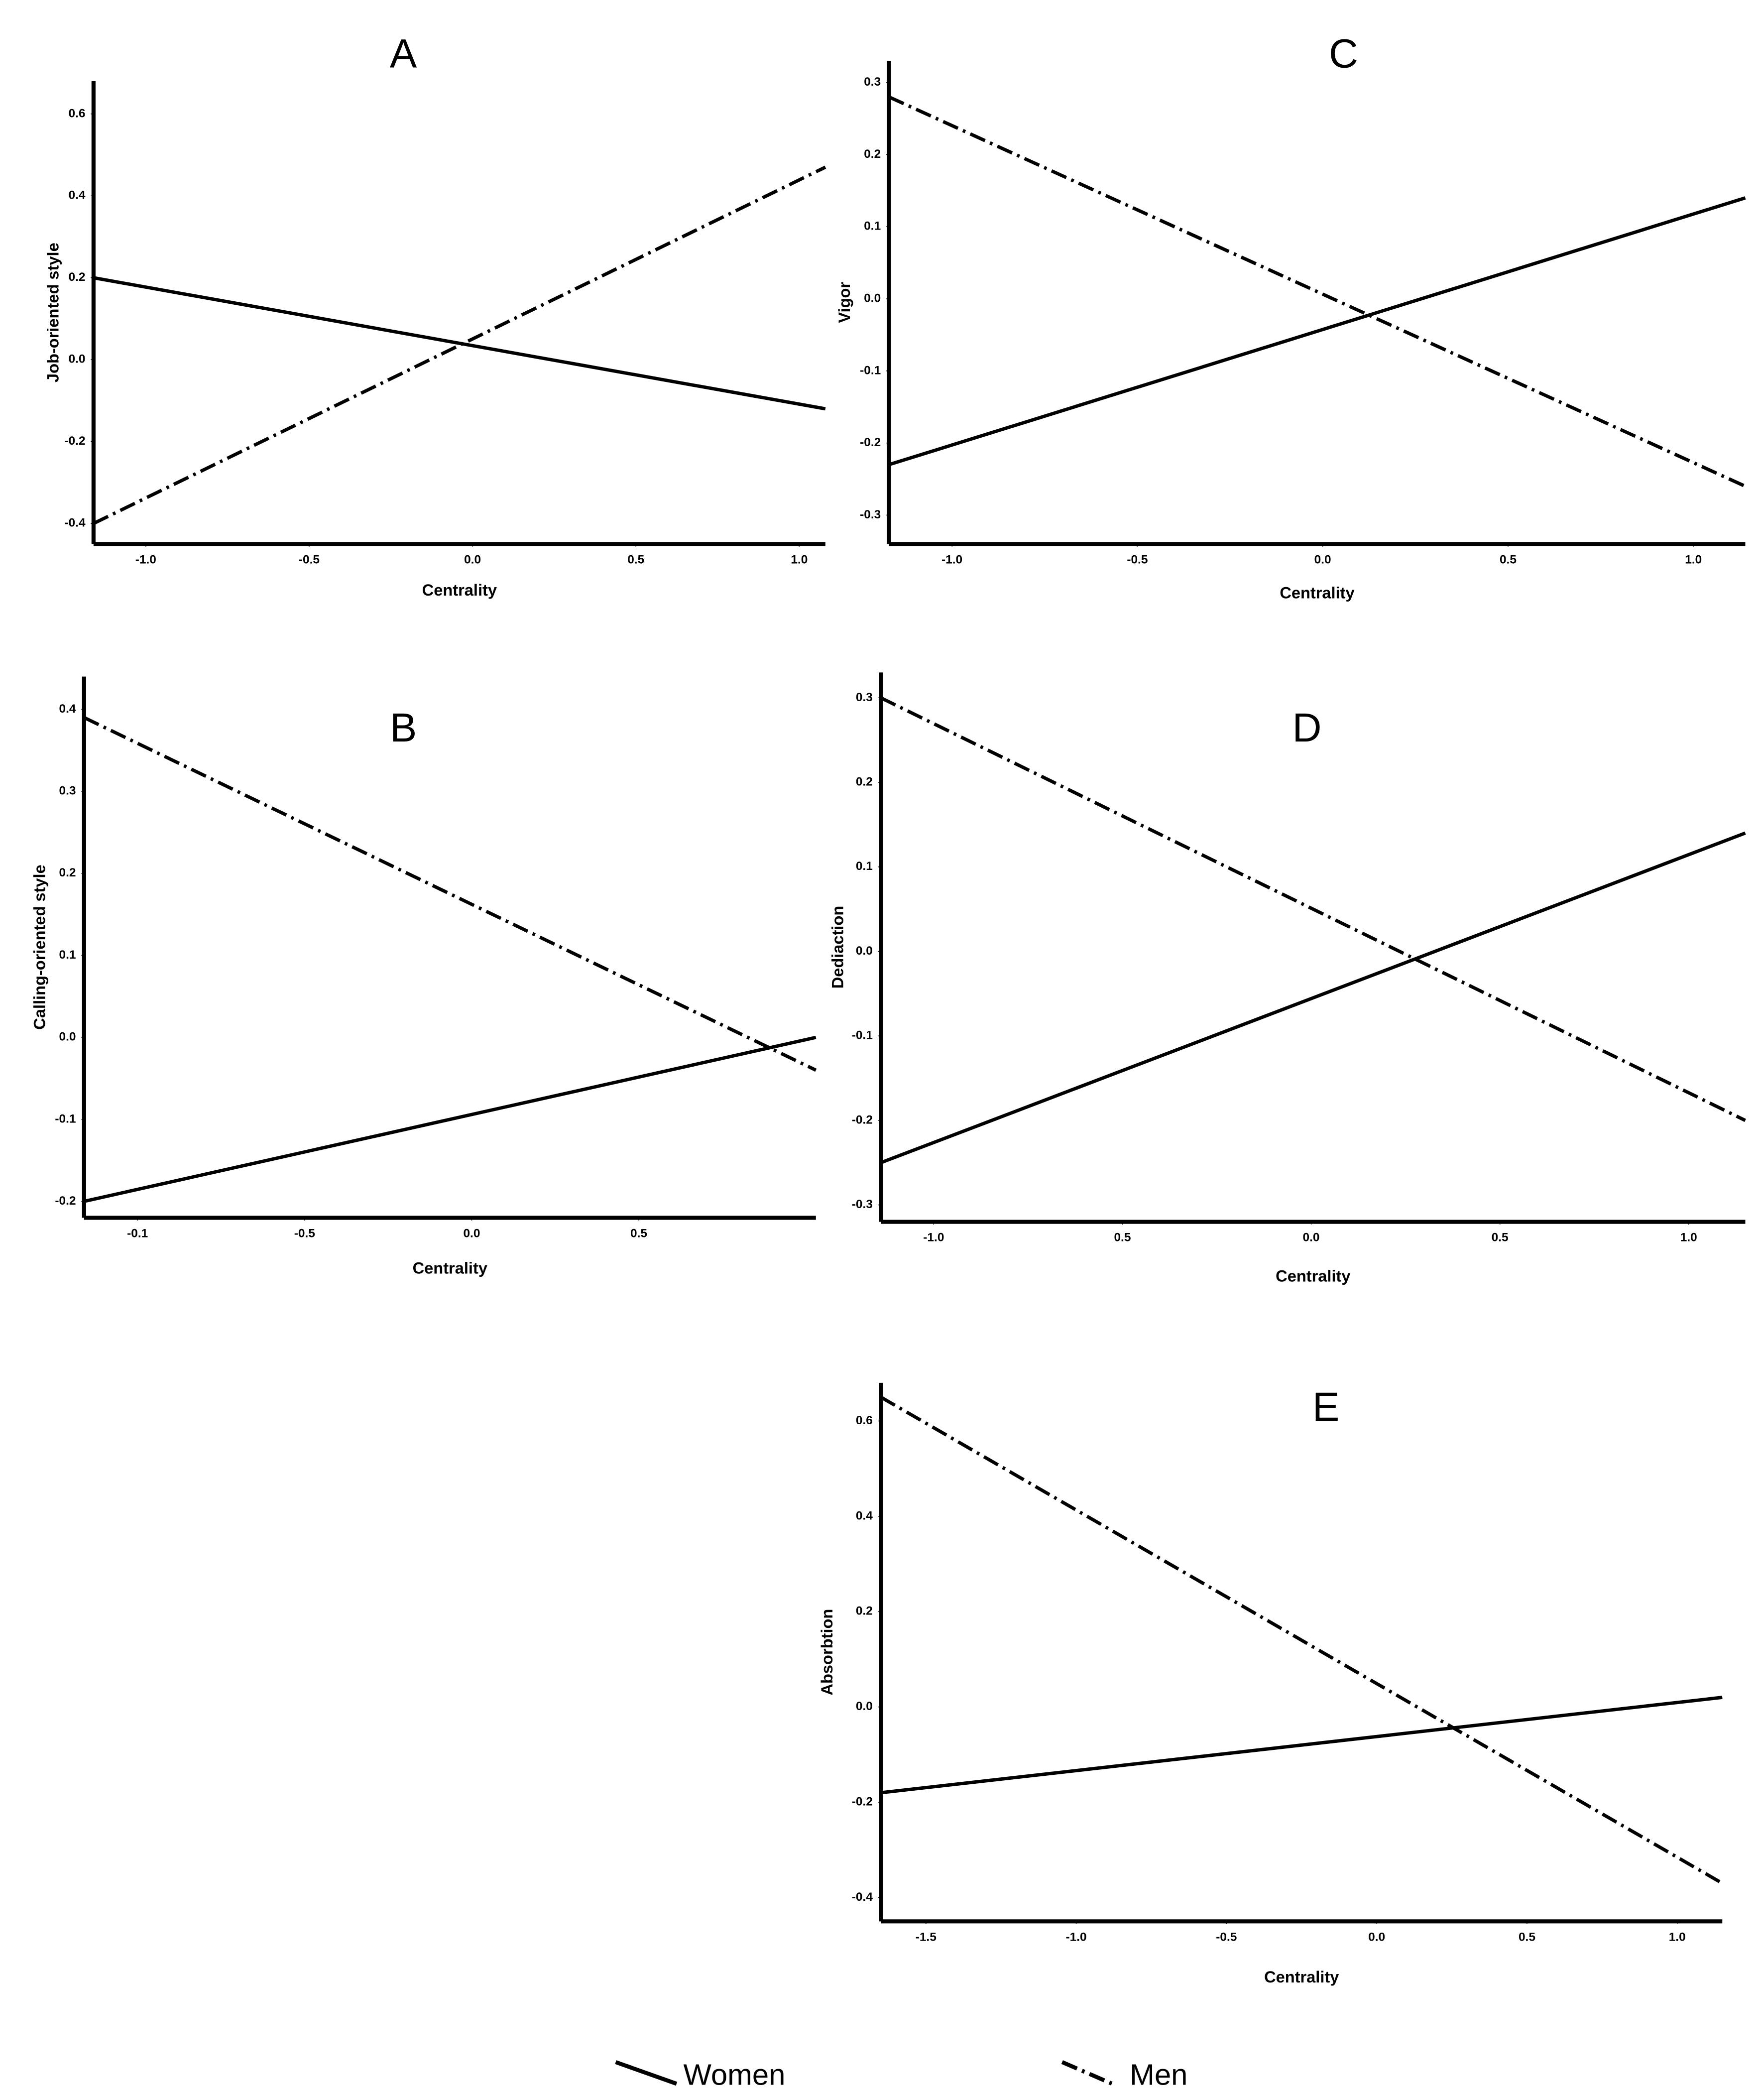 The height and width of the screenshot is (2100, 1759). I want to click on legend-label: Women, so click(735, 2075).